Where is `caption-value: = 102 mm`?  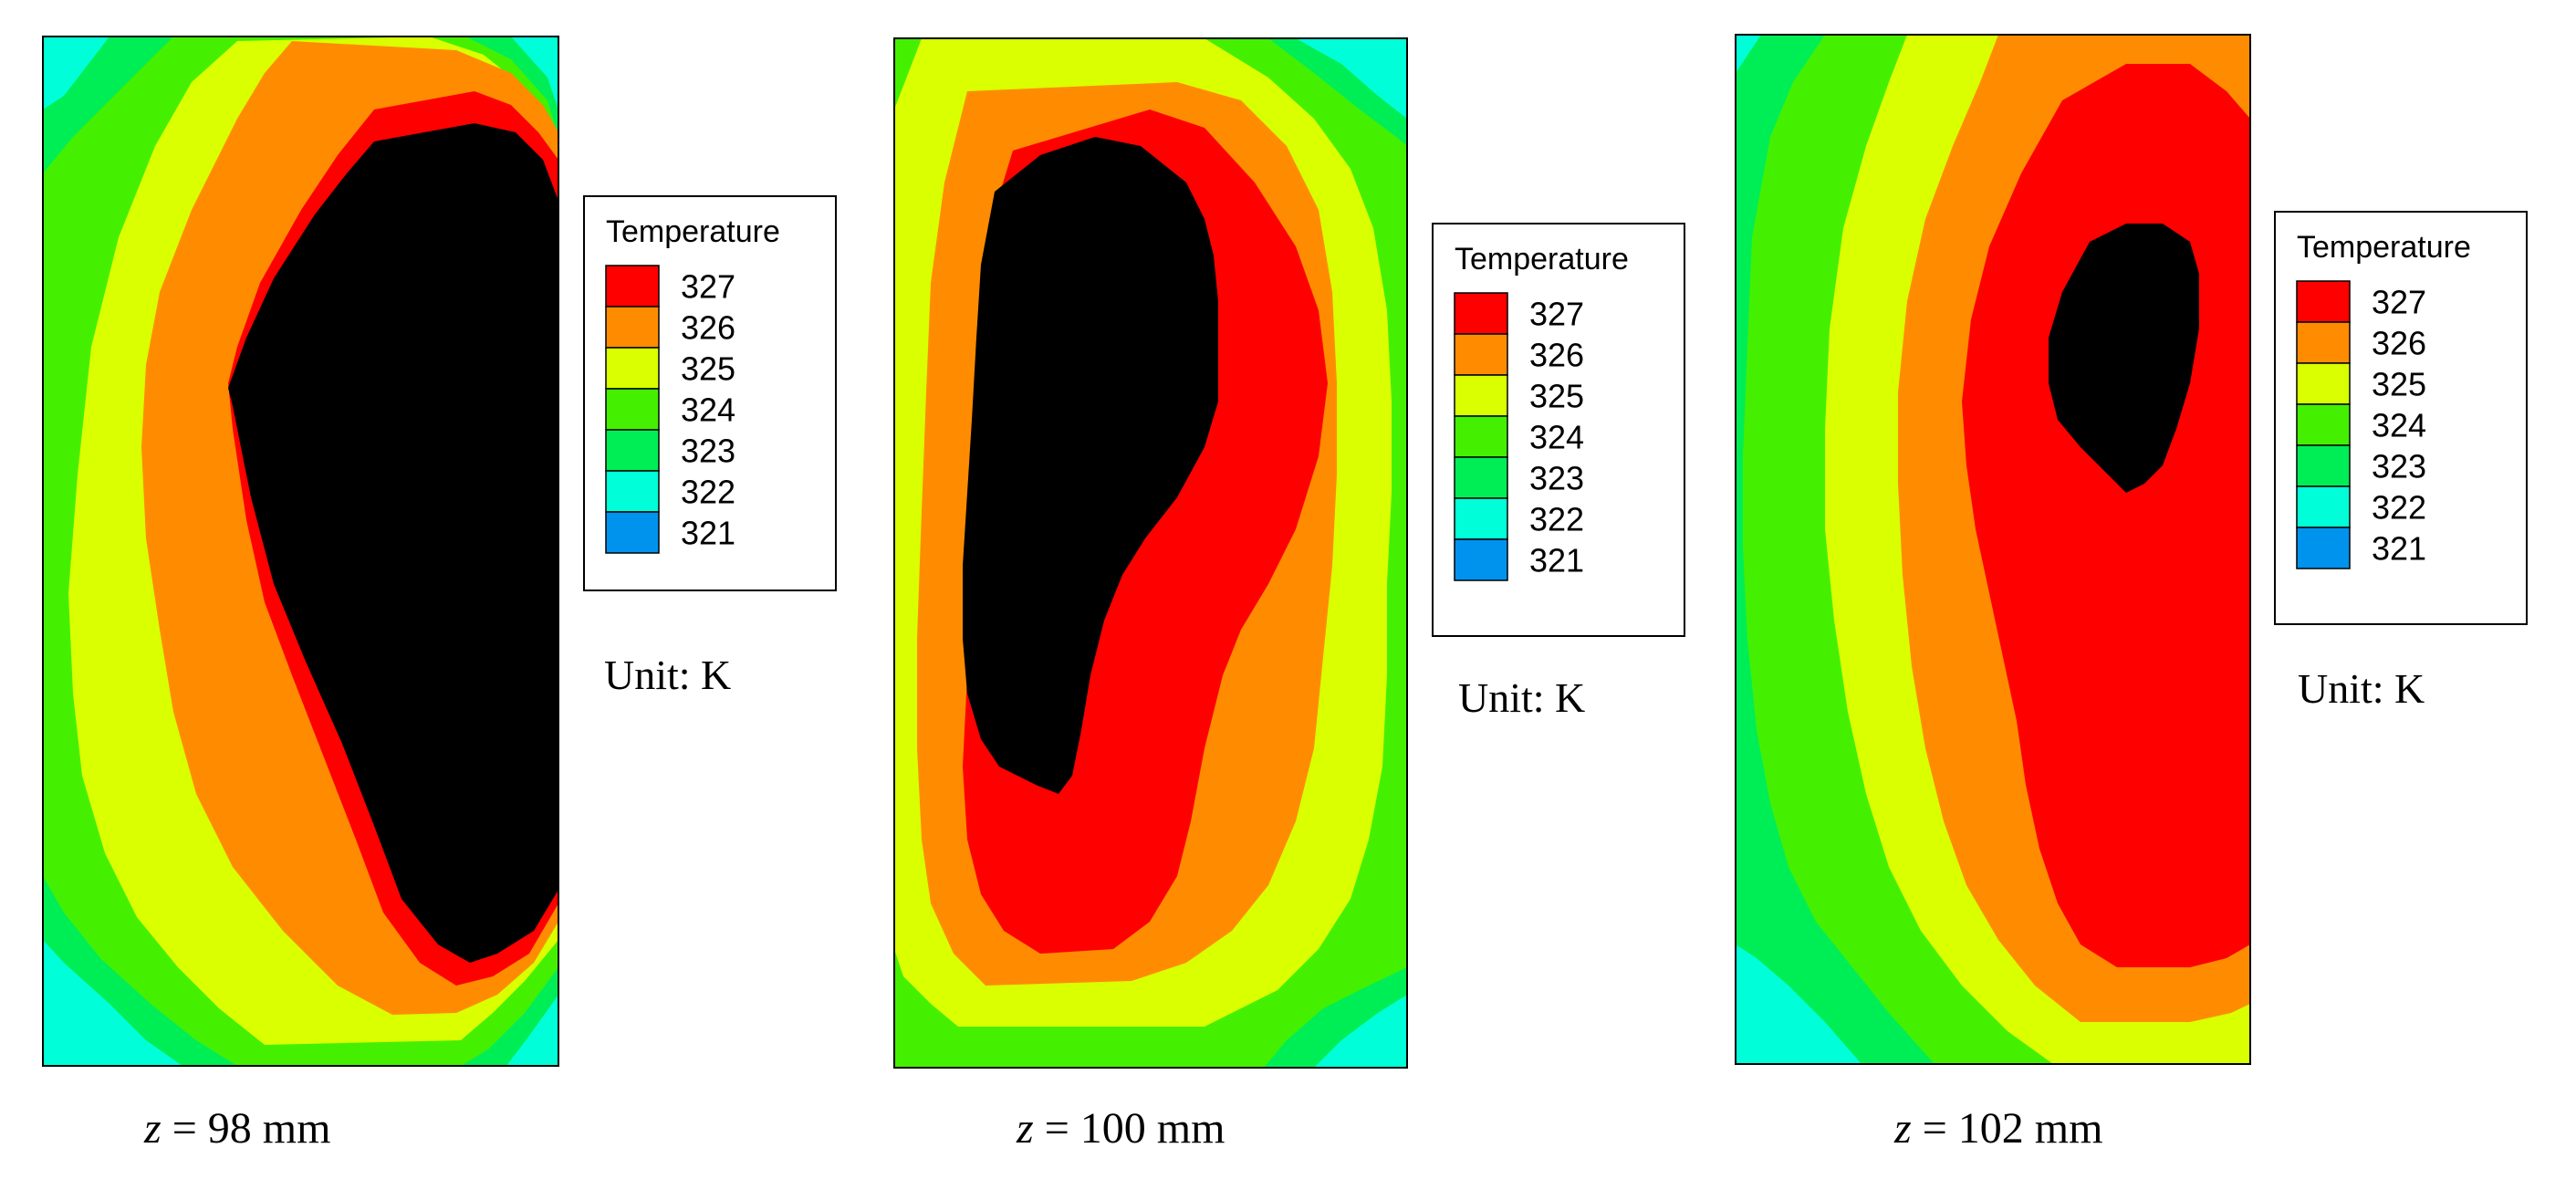
caption-value: = 102 mm is located at coordinates (2007, 1129).